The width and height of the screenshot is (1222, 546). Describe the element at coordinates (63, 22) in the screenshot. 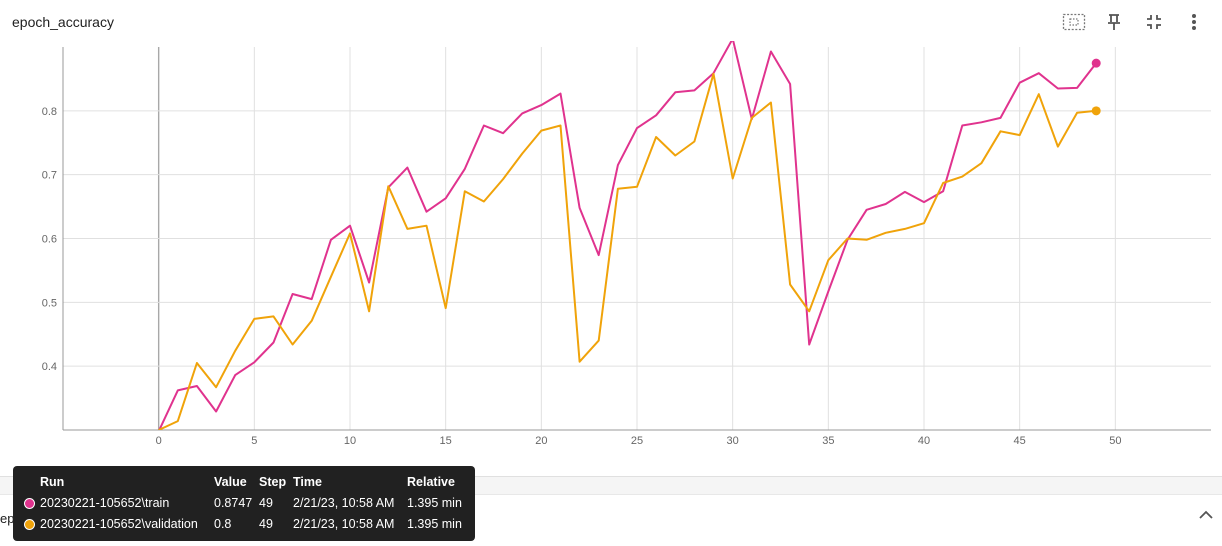

I see `chart-title: epoch_accuracy` at that location.